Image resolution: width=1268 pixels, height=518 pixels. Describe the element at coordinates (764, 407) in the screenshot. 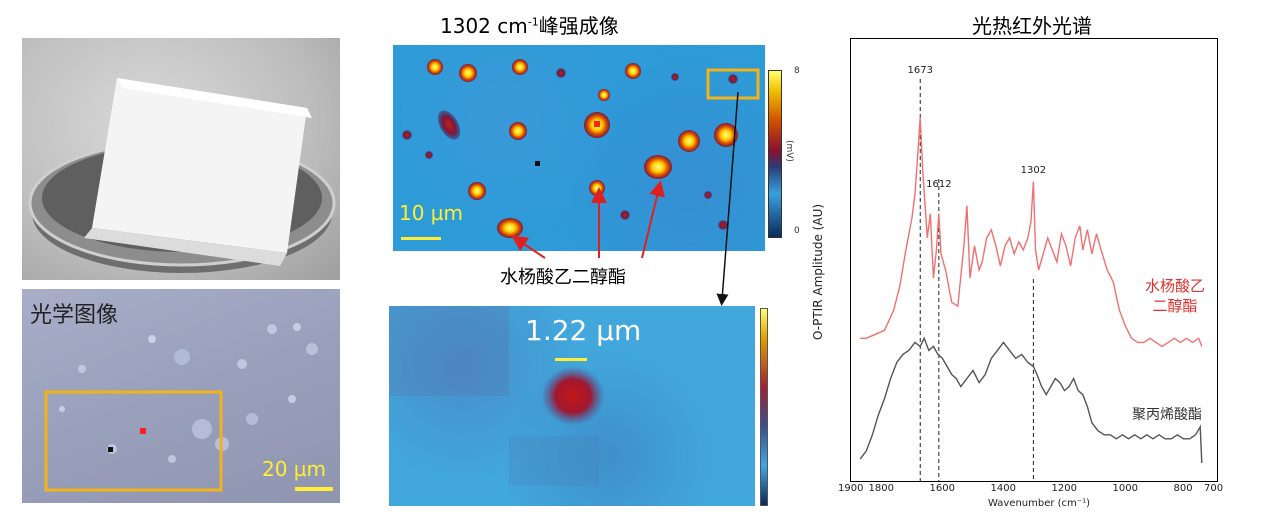

I see `zoom-colorbar` at that location.